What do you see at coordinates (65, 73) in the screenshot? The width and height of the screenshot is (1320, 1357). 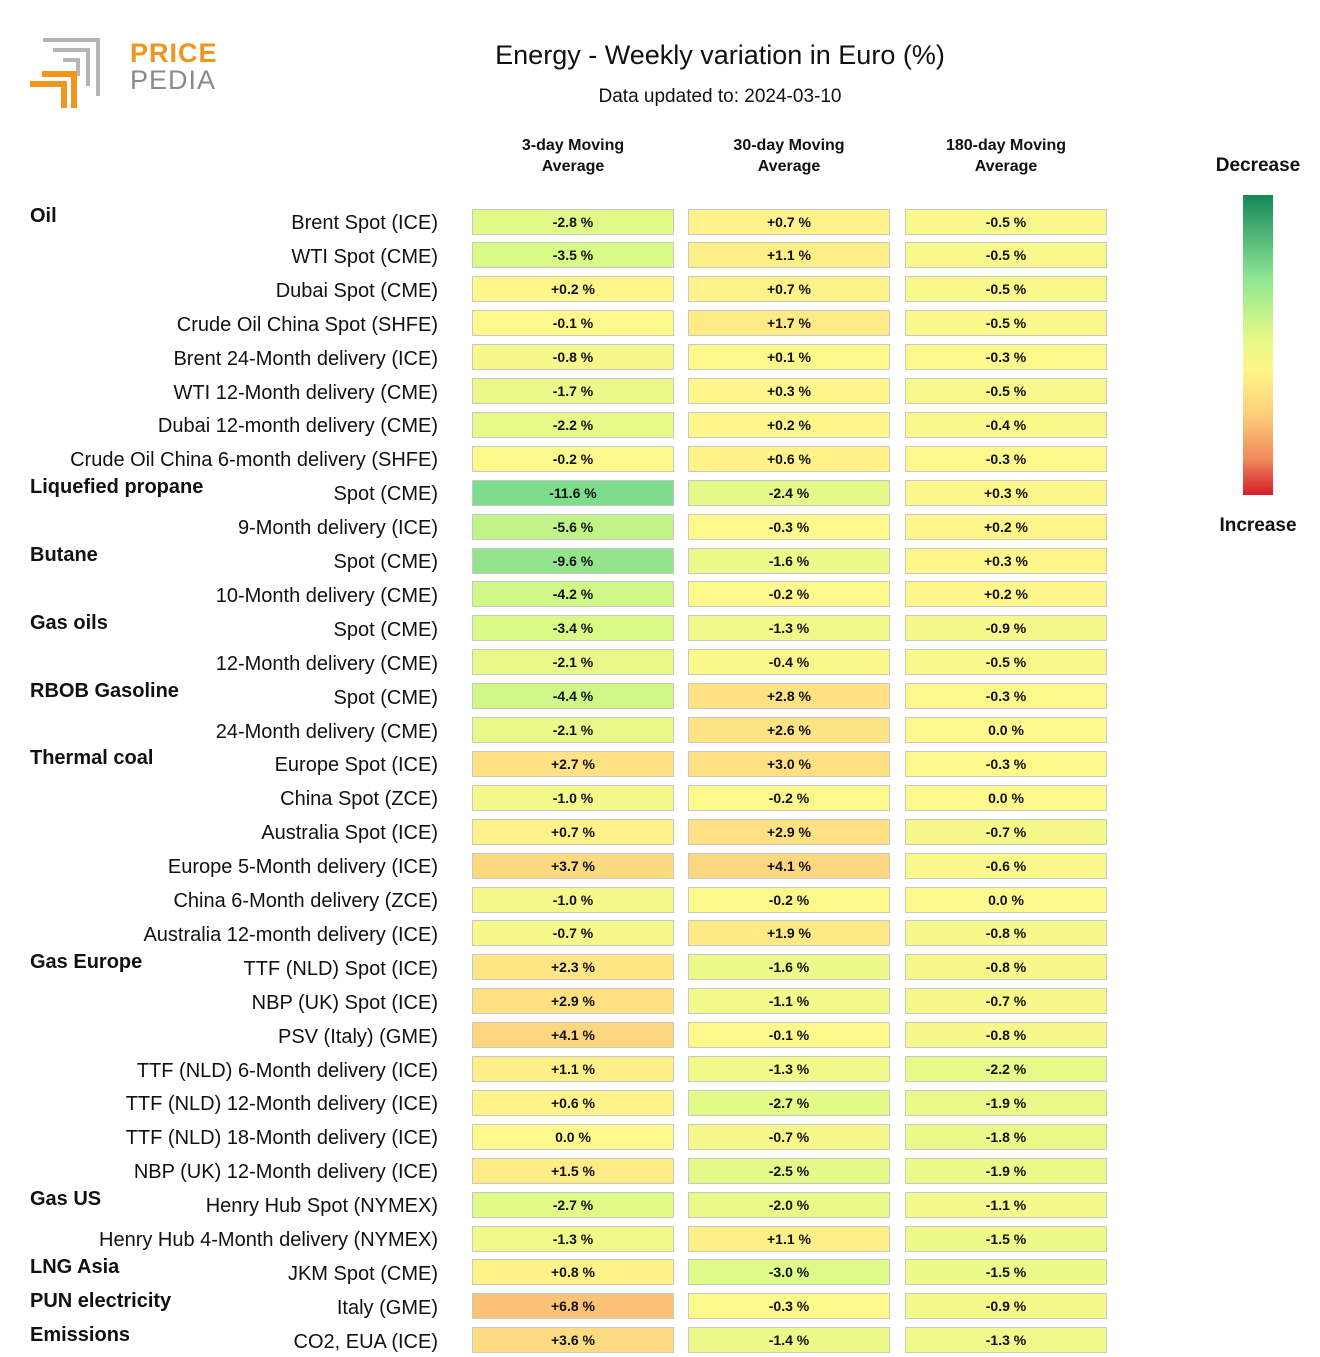 I see `logo-mark-icon` at bounding box center [65, 73].